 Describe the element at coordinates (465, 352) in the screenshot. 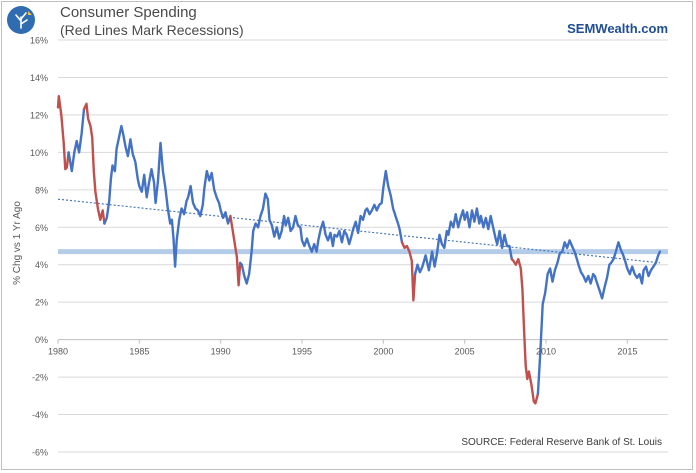

I see `x-tick-label: 2005` at that location.